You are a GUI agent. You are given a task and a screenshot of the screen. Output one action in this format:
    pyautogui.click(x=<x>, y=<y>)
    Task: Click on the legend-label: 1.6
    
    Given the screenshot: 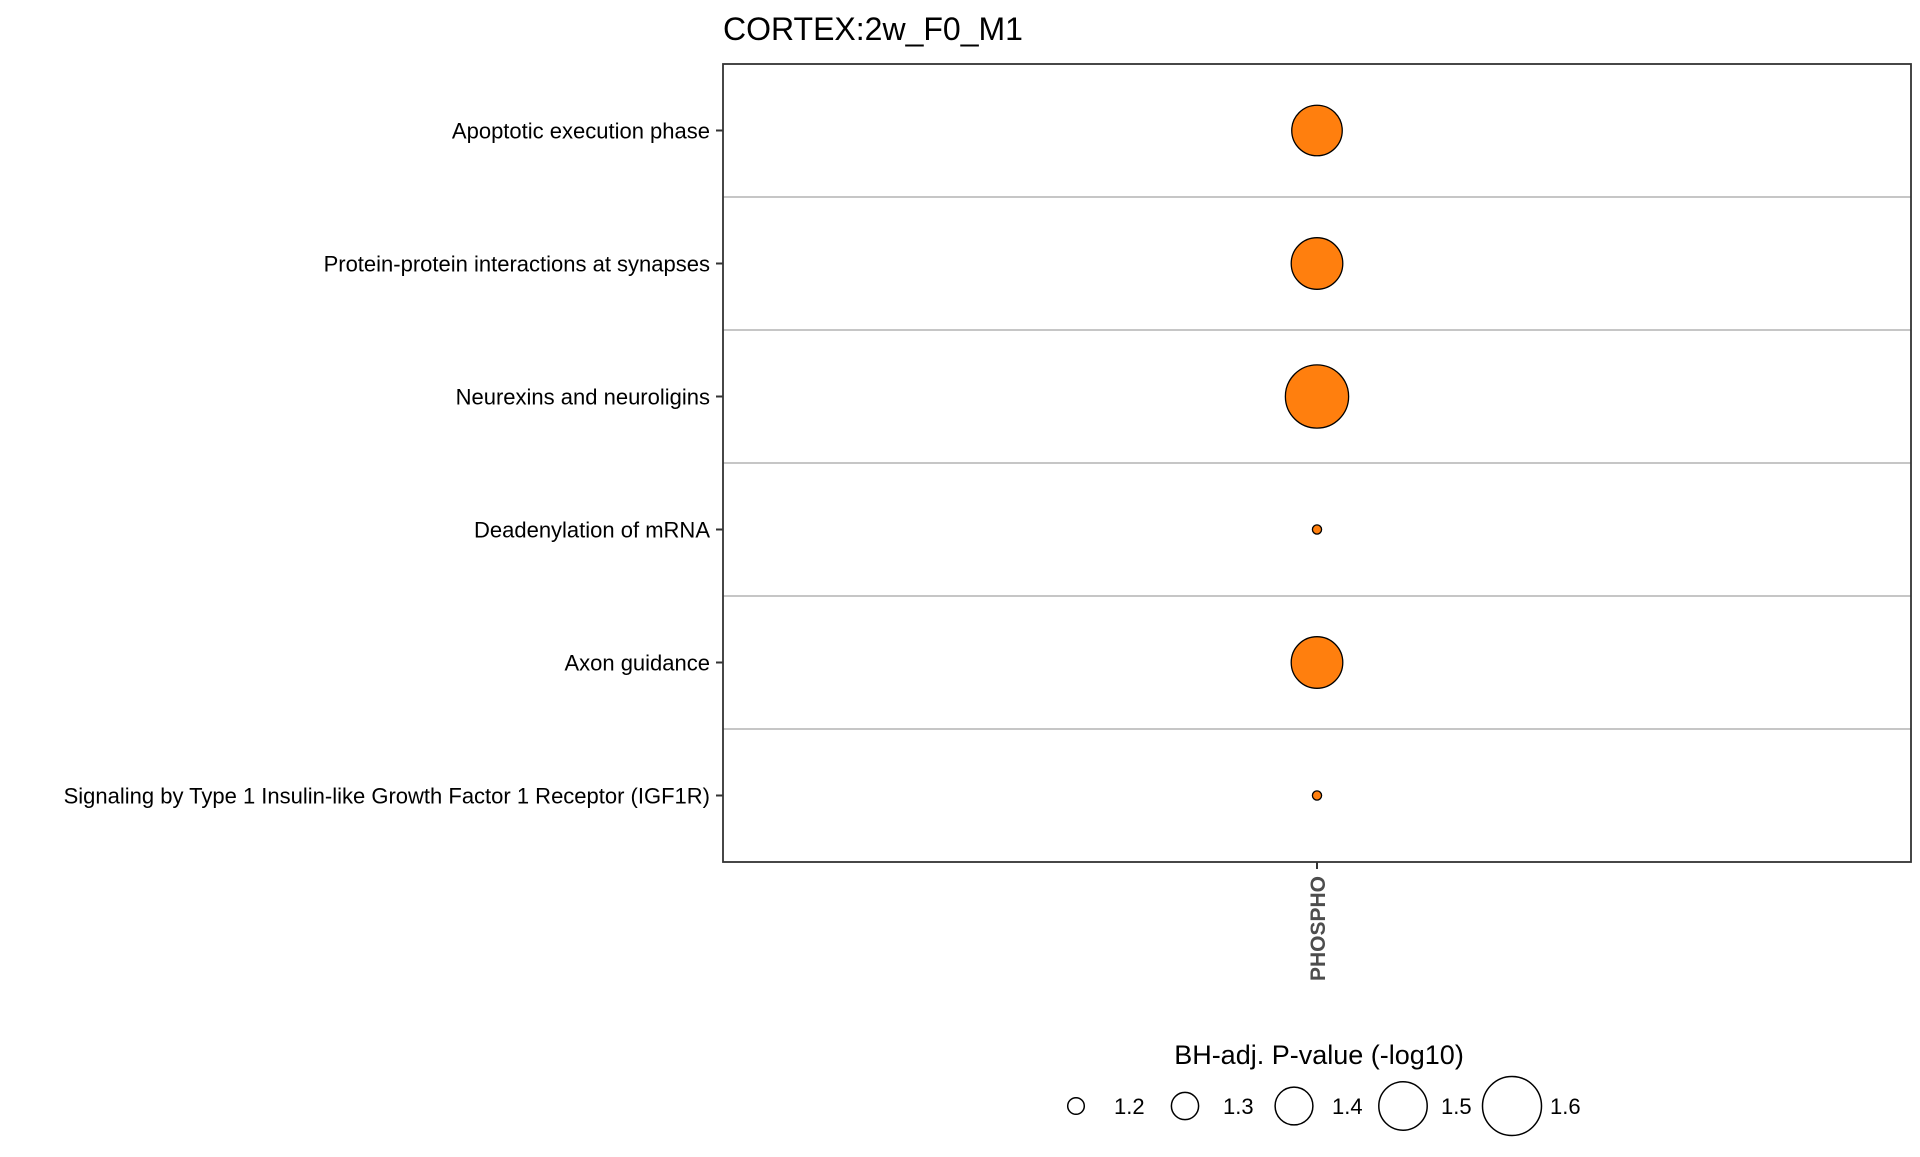 What is the action you would take?
    pyautogui.click(x=1565, y=1106)
    